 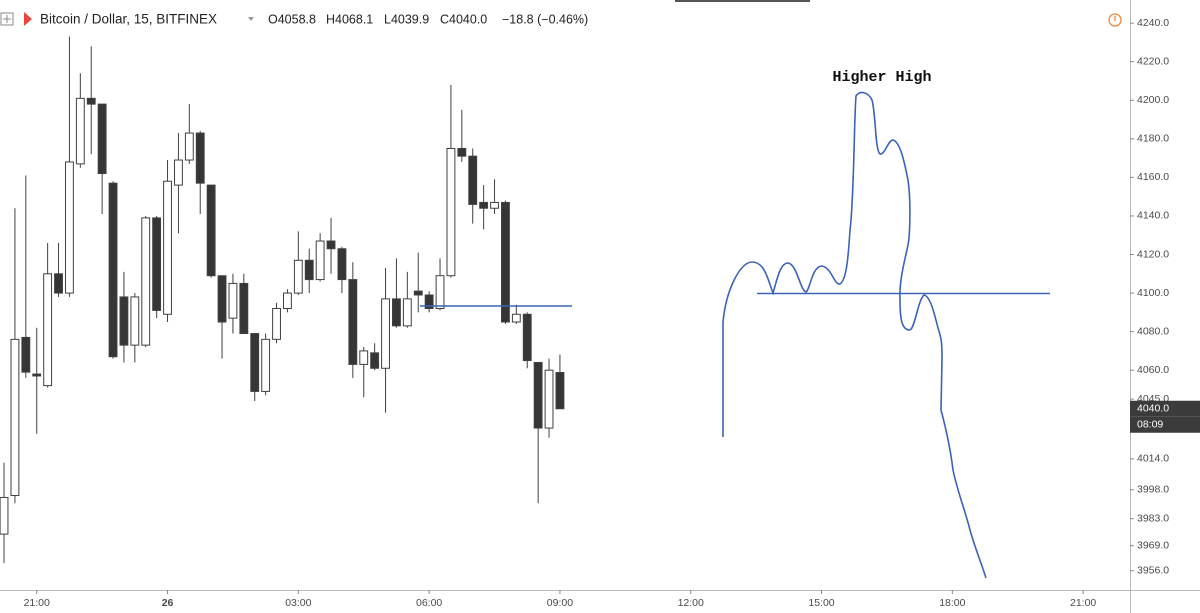 What do you see at coordinates (168, 603) in the screenshot?
I see `x-tick-label: 26` at bounding box center [168, 603].